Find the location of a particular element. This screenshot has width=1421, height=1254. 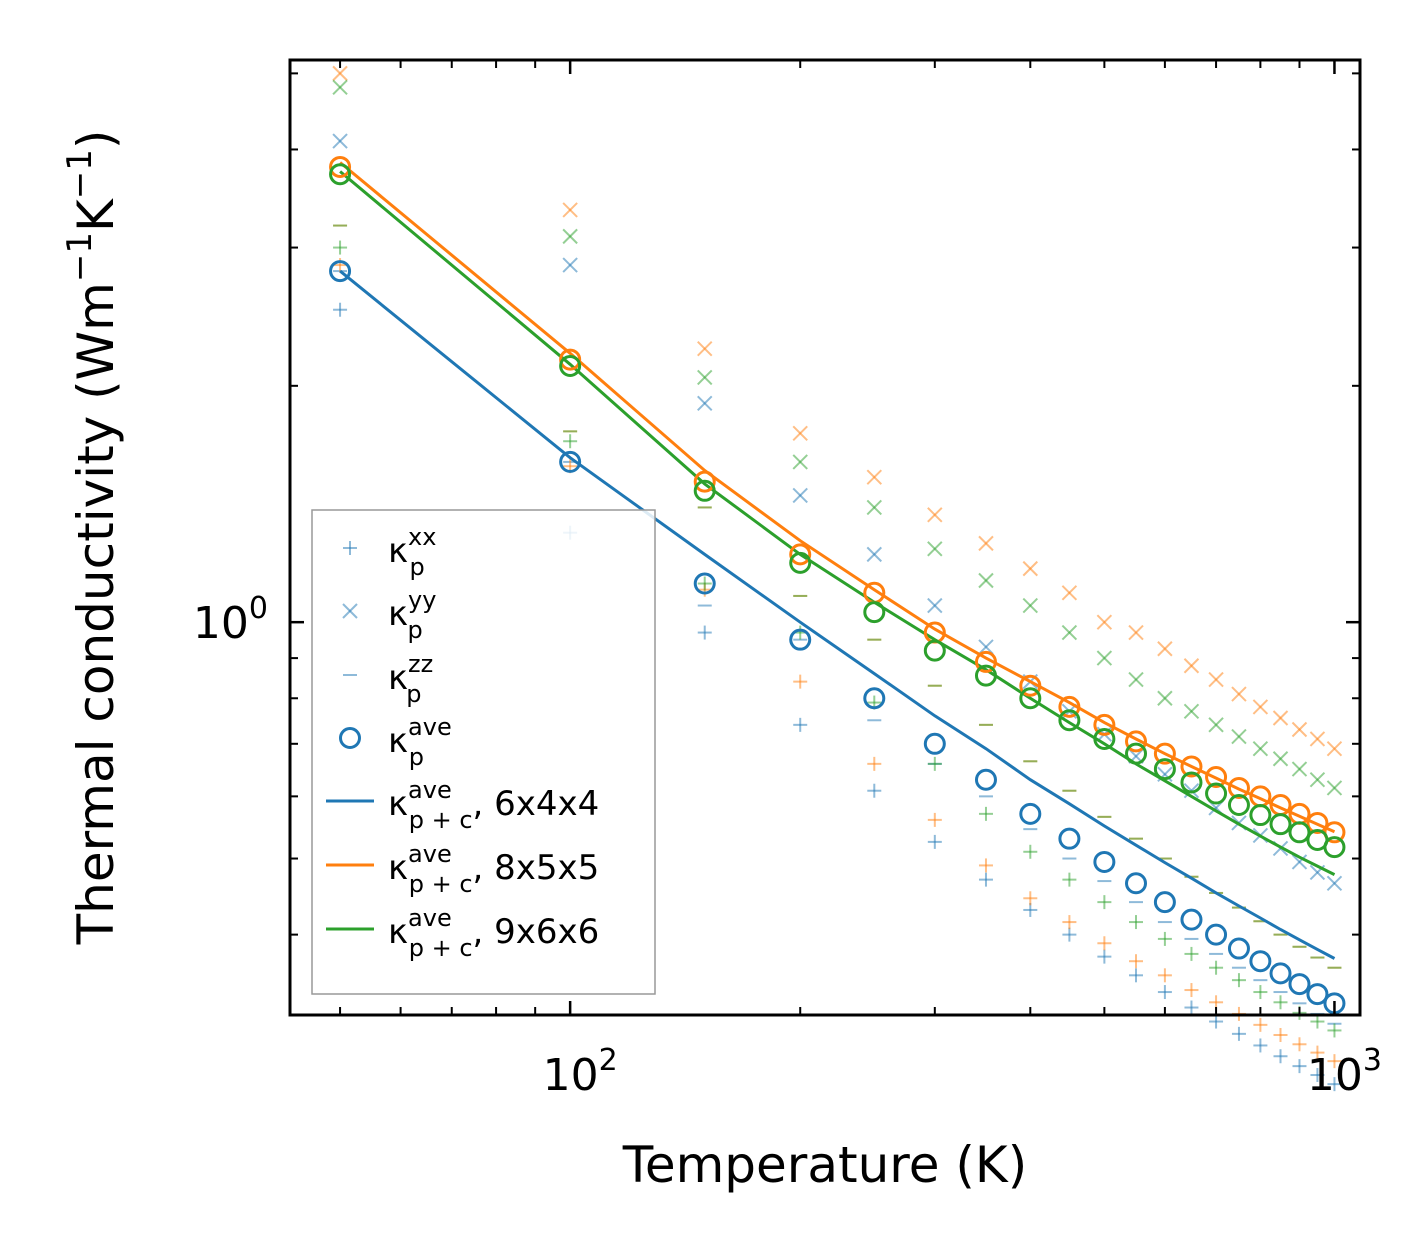

y-axis-label: Thermal conductivity (Wm−1K−1) is located at coordinates (92, 538).